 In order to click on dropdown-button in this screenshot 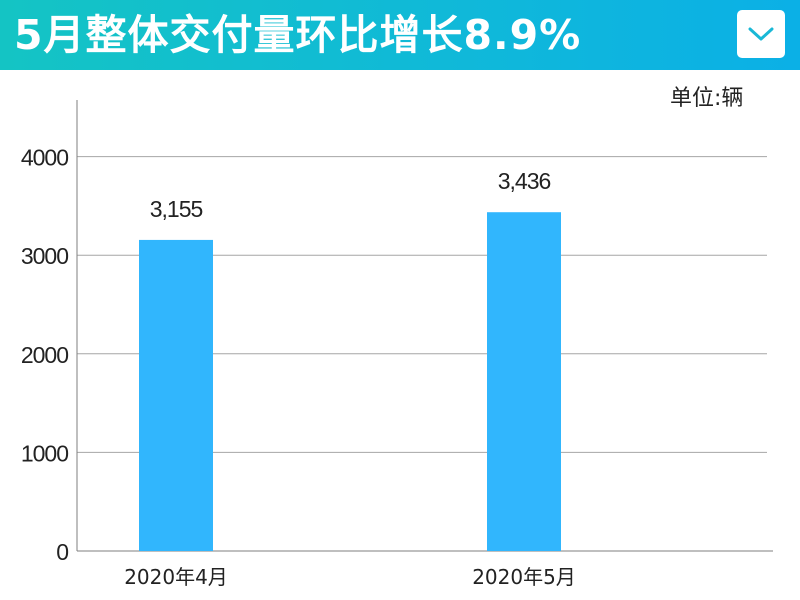, I will do `click(761, 34)`.